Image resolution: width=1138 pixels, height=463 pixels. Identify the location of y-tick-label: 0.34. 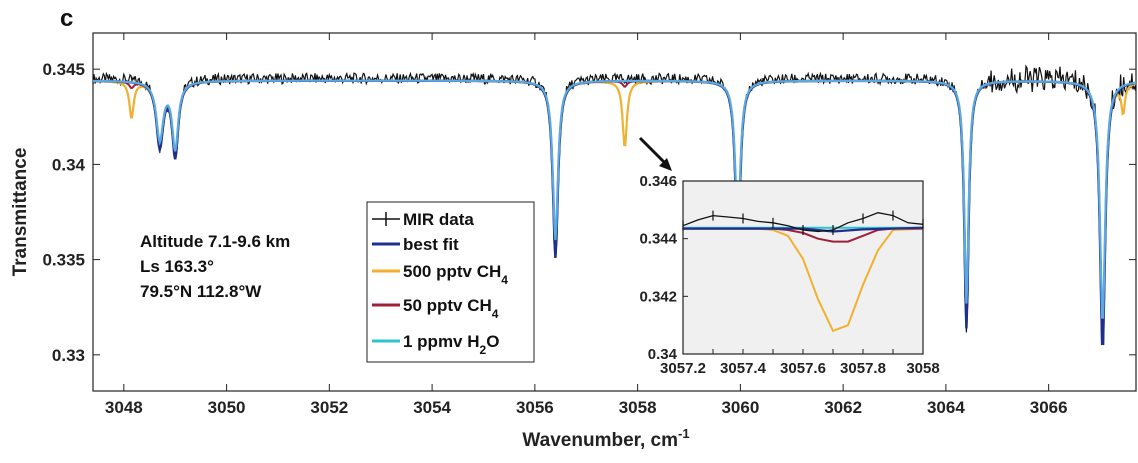
(69, 164).